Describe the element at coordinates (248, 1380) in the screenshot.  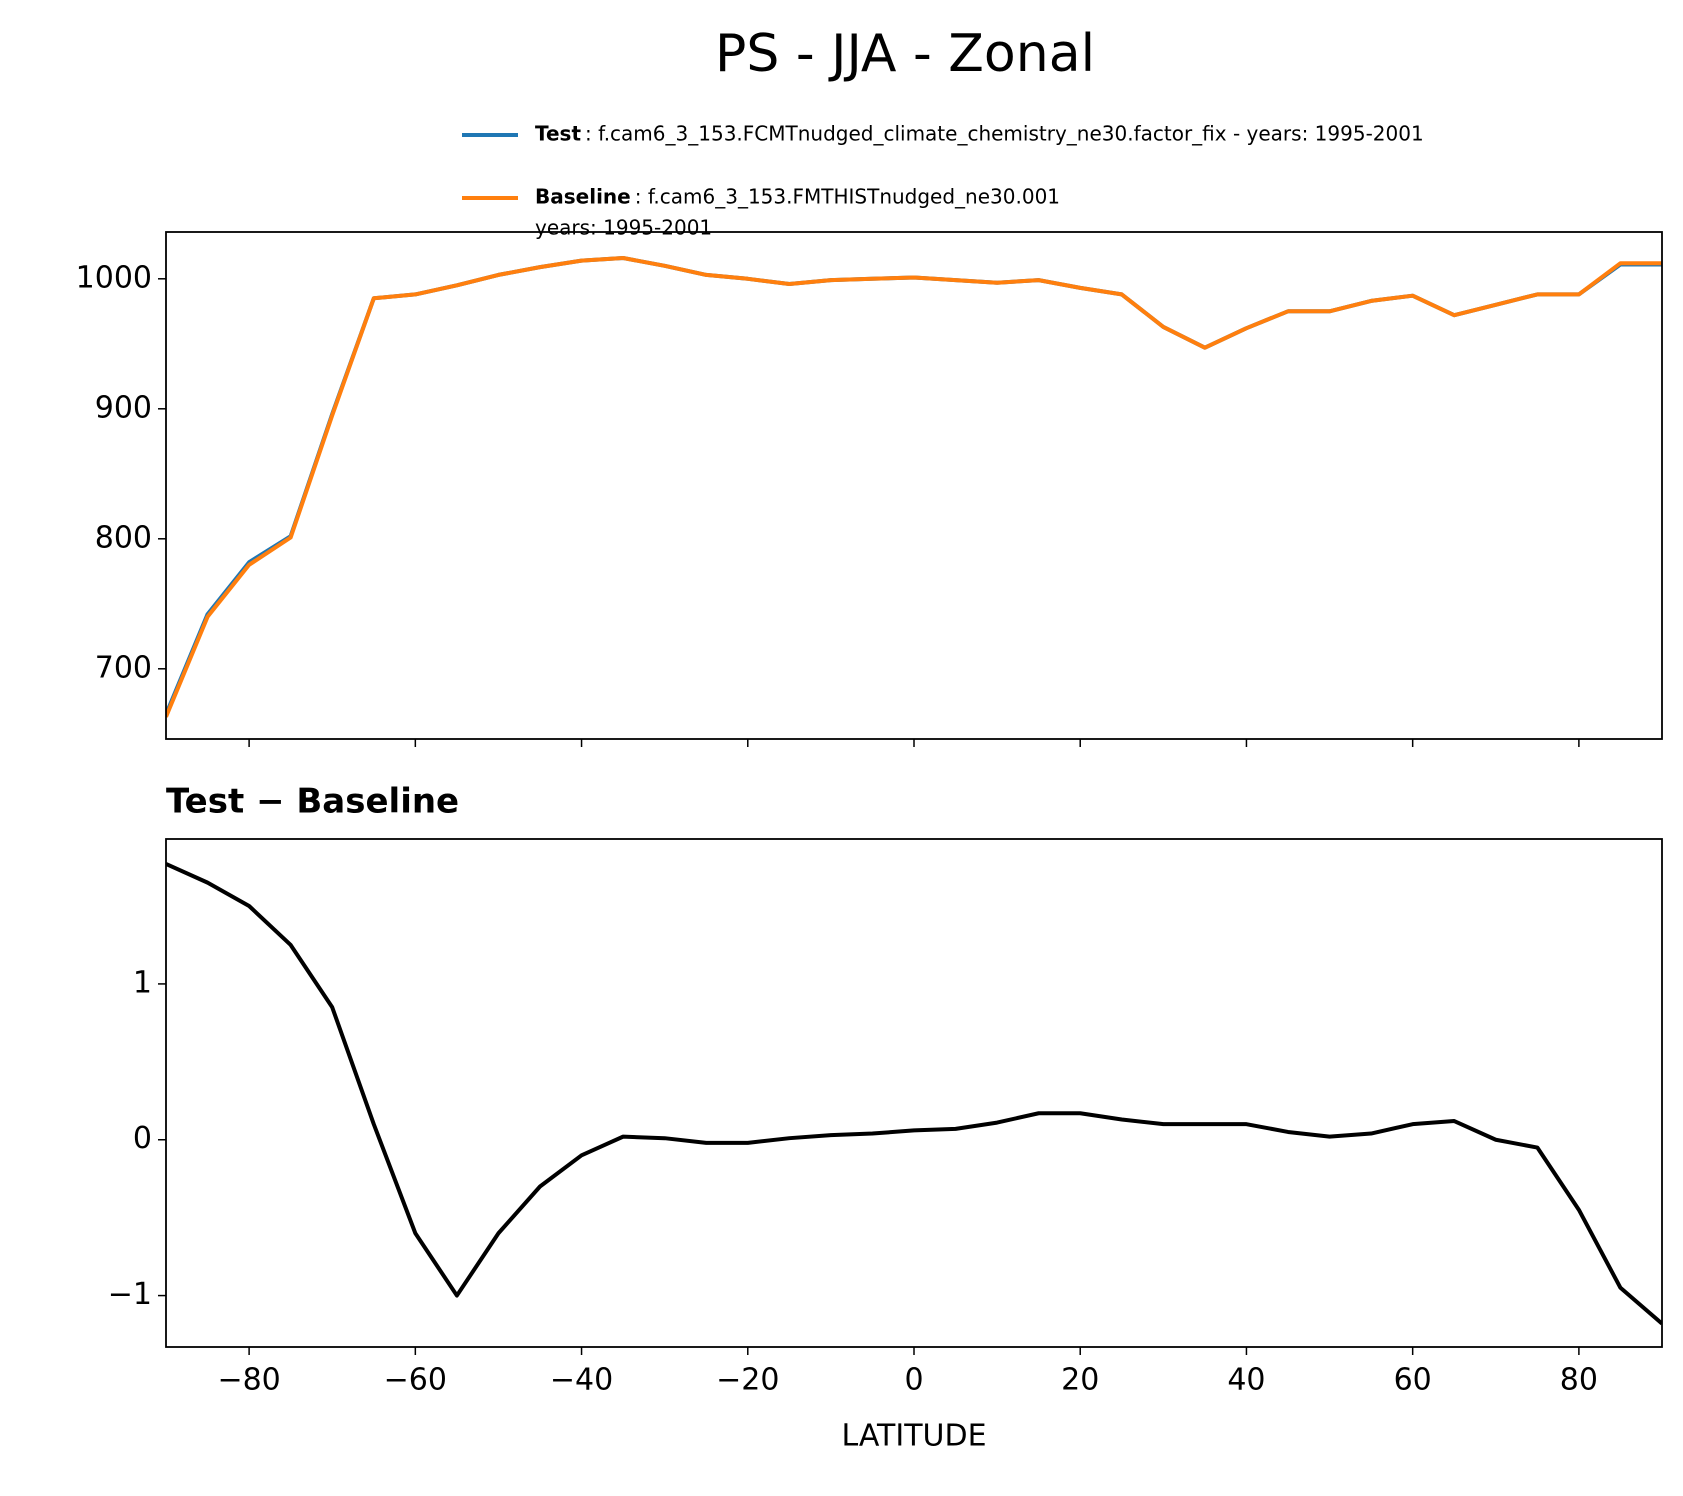
I see `x-tick-label: −80` at that location.